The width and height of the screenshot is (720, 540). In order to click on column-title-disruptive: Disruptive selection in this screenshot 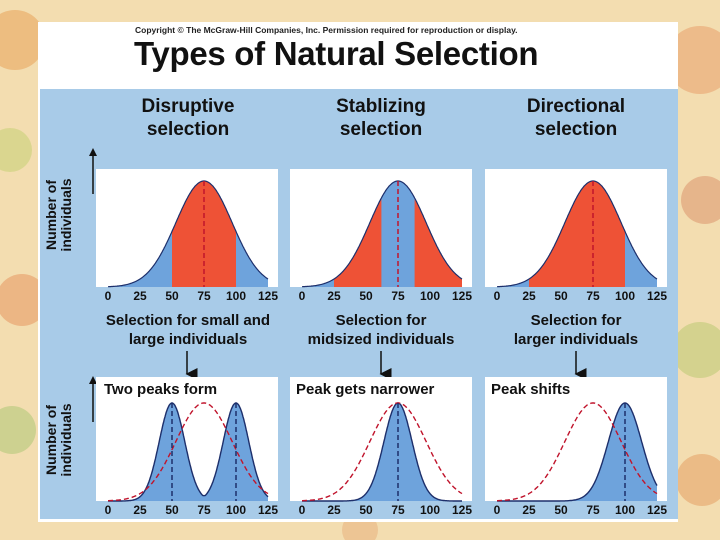, I will do `click(188, 118)`.